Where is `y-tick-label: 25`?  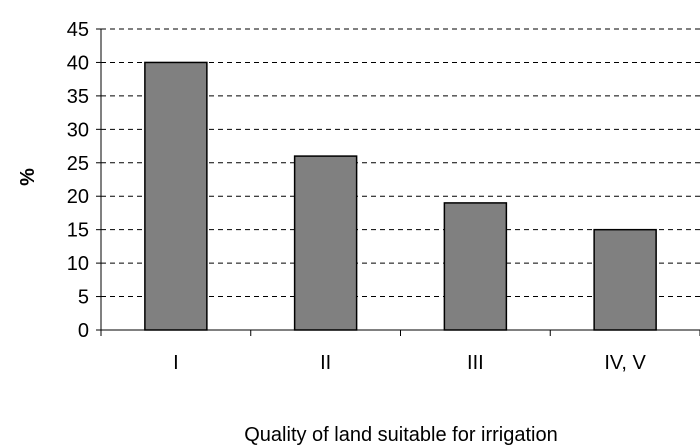 y-tick-label: 25 is located at coordinates (78, 164).